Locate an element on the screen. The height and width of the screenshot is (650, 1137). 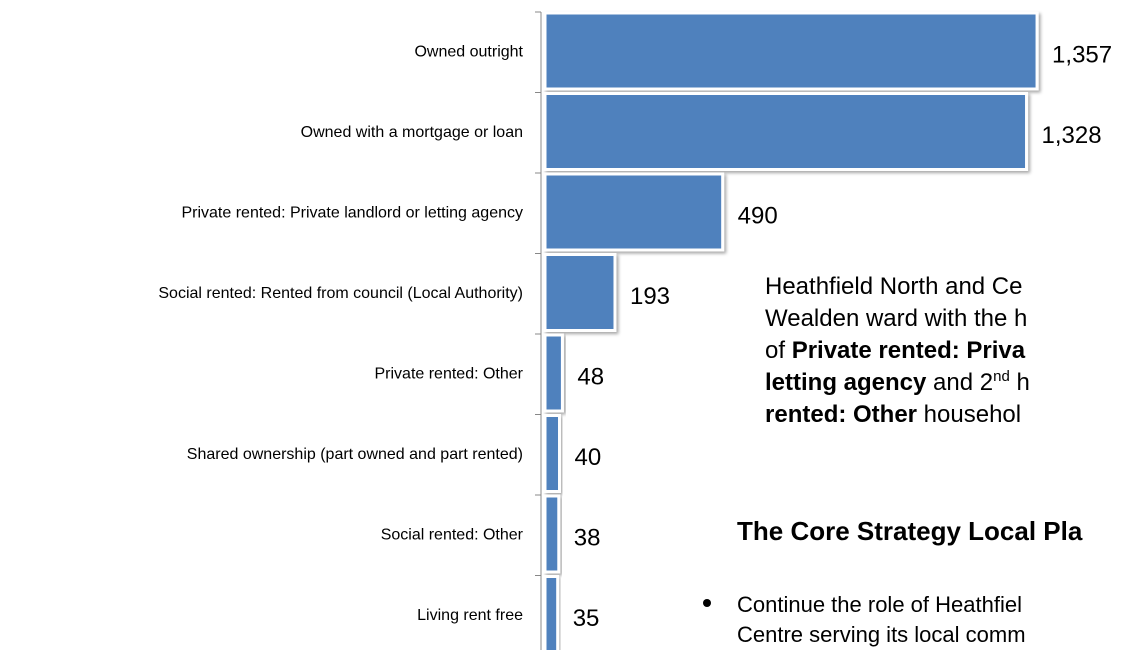
text-run: Private rented: Priva is located at coordinates (909, 350).